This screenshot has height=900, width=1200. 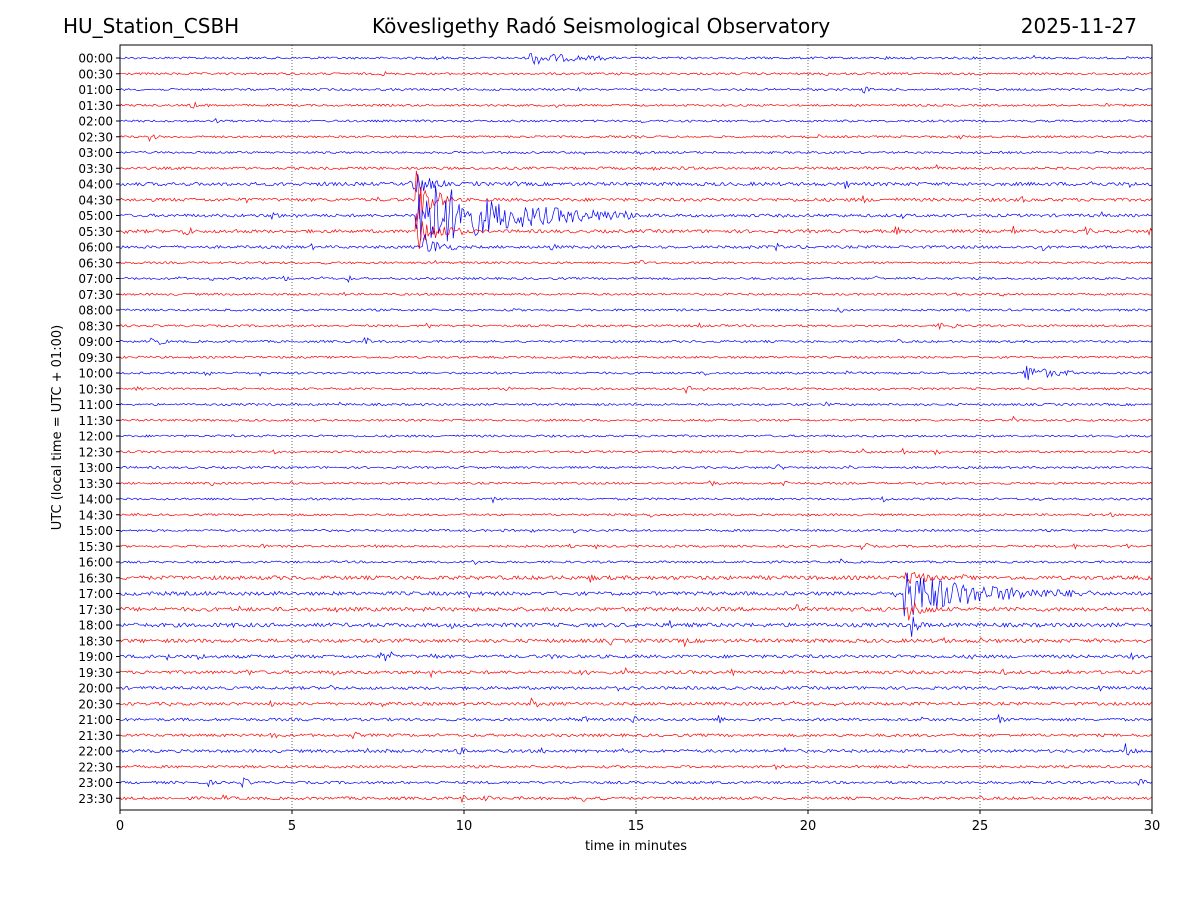 I want to click on y-tick-label: 07:30, so click(x=95, y=295).